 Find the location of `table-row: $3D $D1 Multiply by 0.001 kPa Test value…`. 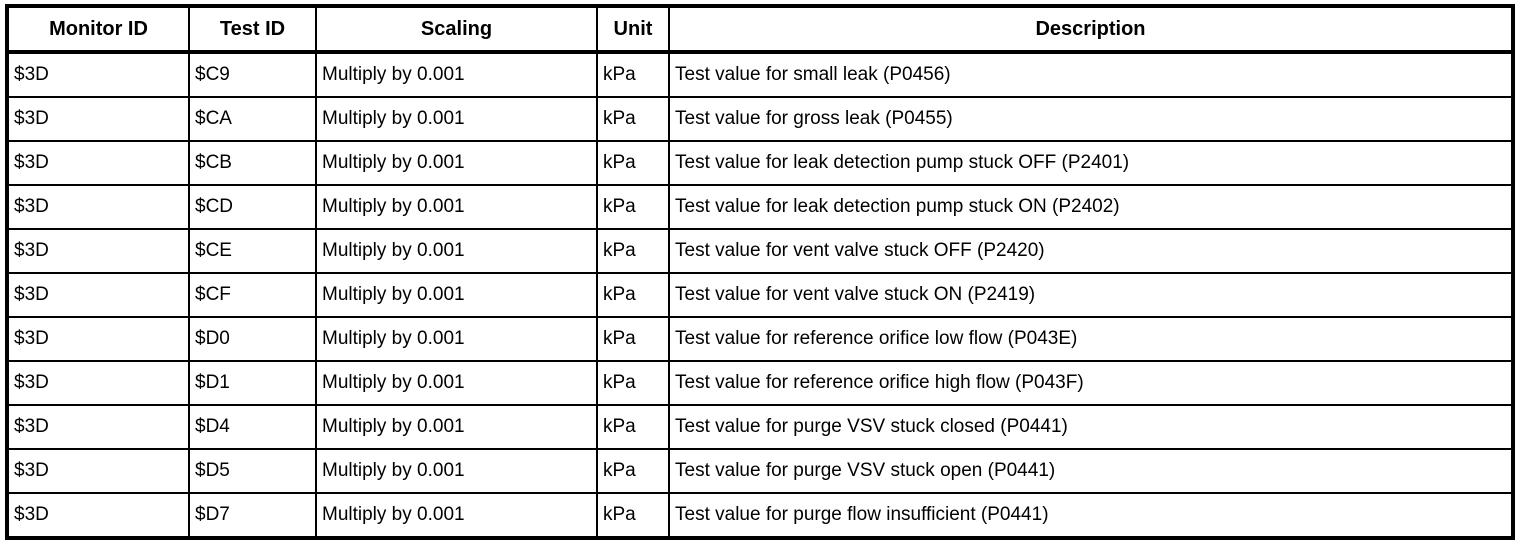

table-row: $3D $D1 Multiply by 0.001 kPa Test value… is located at coordinates (760, 383).